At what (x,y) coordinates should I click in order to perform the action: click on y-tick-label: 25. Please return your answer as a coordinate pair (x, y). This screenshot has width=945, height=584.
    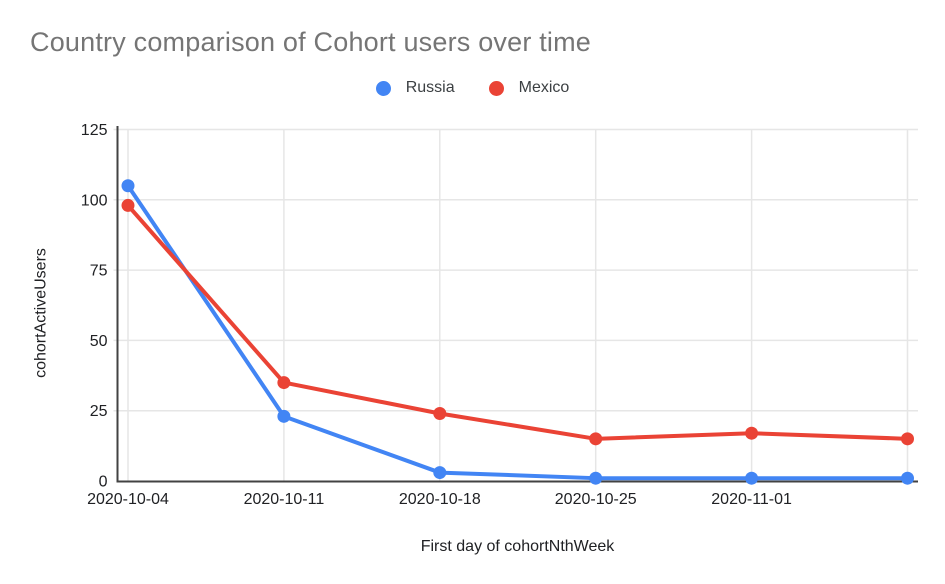
    Looking at the image, I should click on (99, 411).